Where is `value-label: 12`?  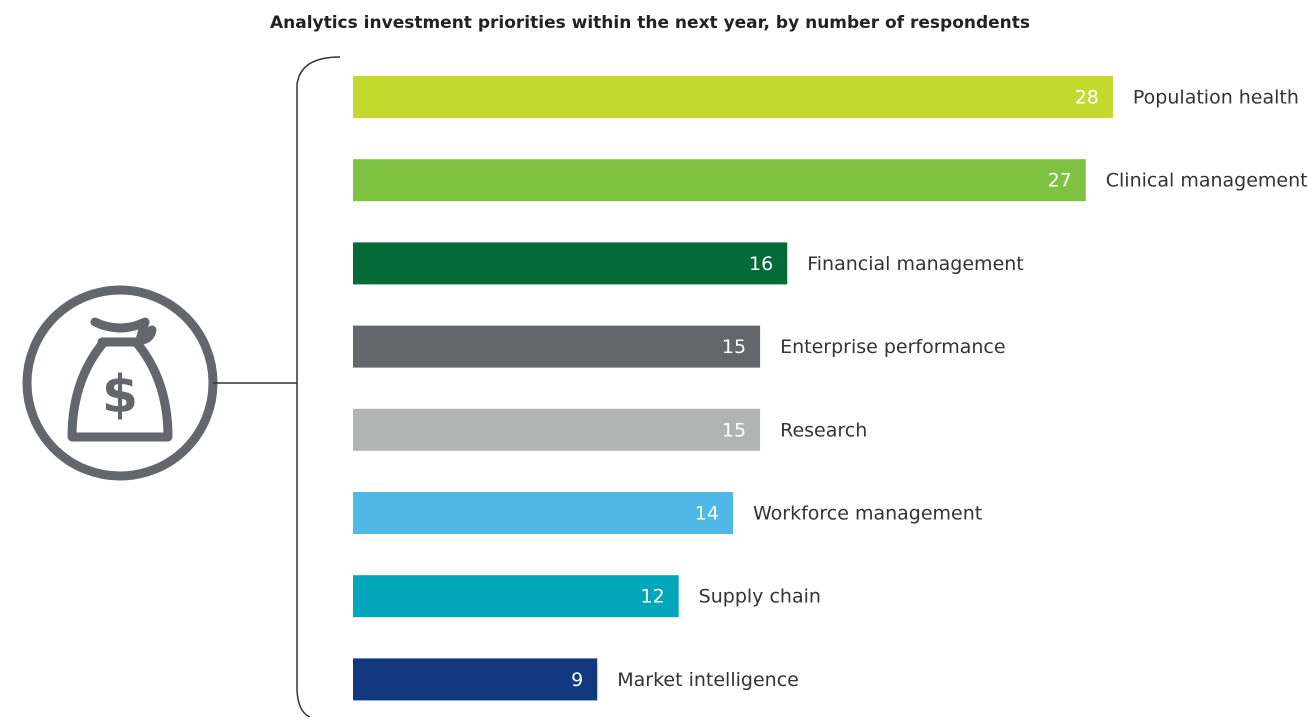 value-label: 12 is located at coordinates (652, 597).